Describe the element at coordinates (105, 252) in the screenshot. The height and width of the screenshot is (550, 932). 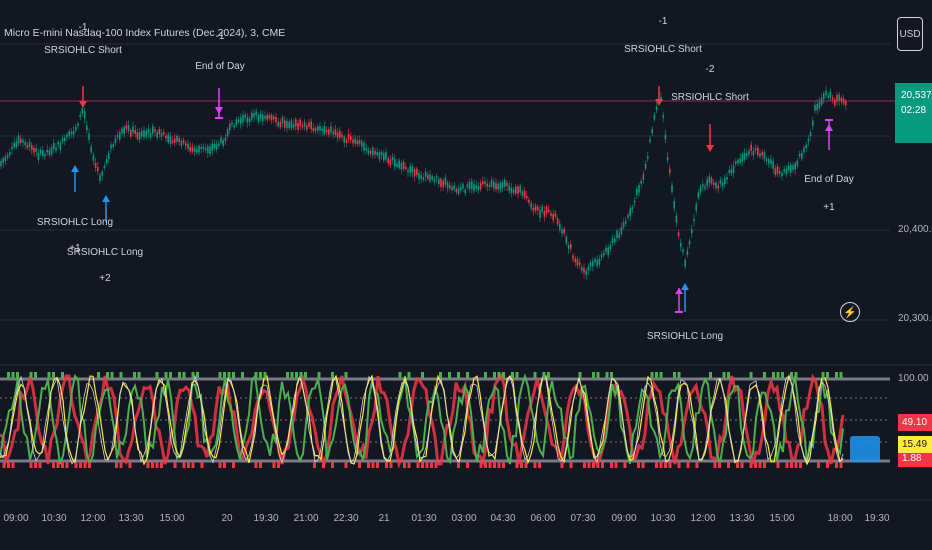
I see `annotation-long-2-text: SRSIOHLC Long` at that location.